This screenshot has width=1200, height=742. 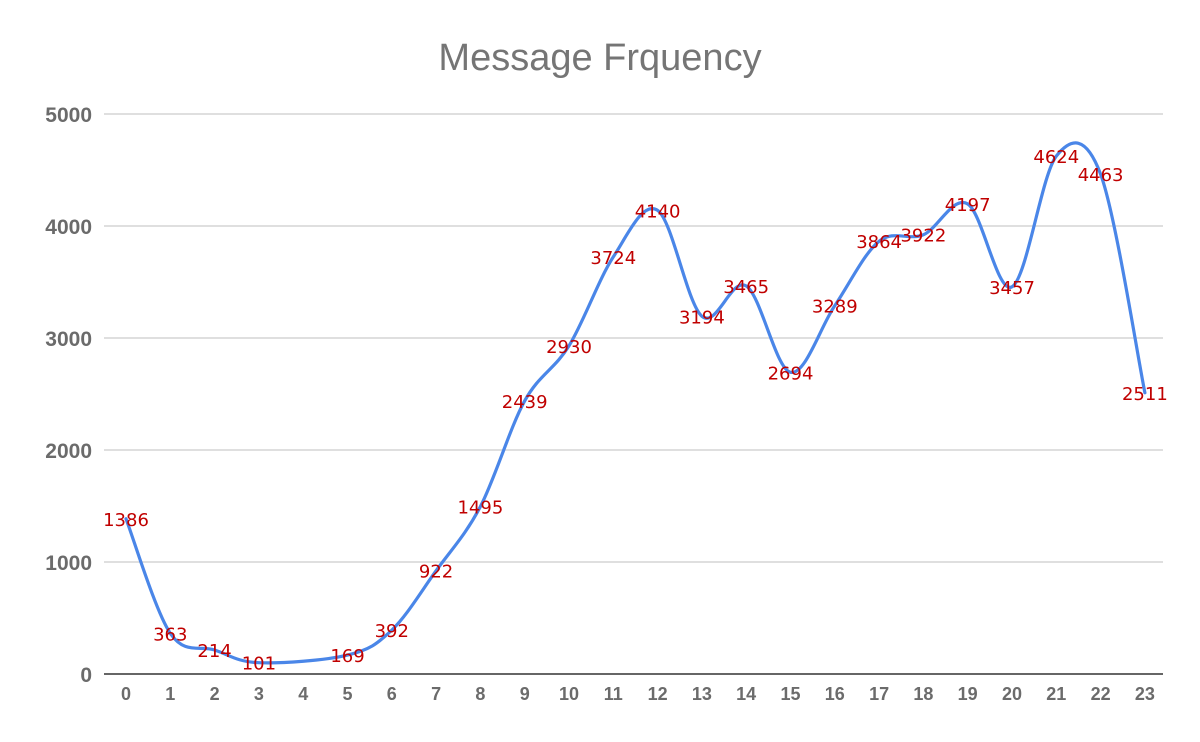 I want to click on x-tick-label: 21, so click(x=1056, y=694).